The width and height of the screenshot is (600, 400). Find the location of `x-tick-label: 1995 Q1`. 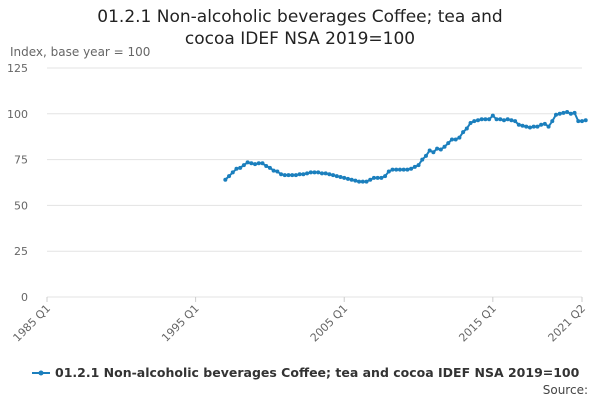

x-tick-label: 1995 Q1 is located at coordinates (180, 323).